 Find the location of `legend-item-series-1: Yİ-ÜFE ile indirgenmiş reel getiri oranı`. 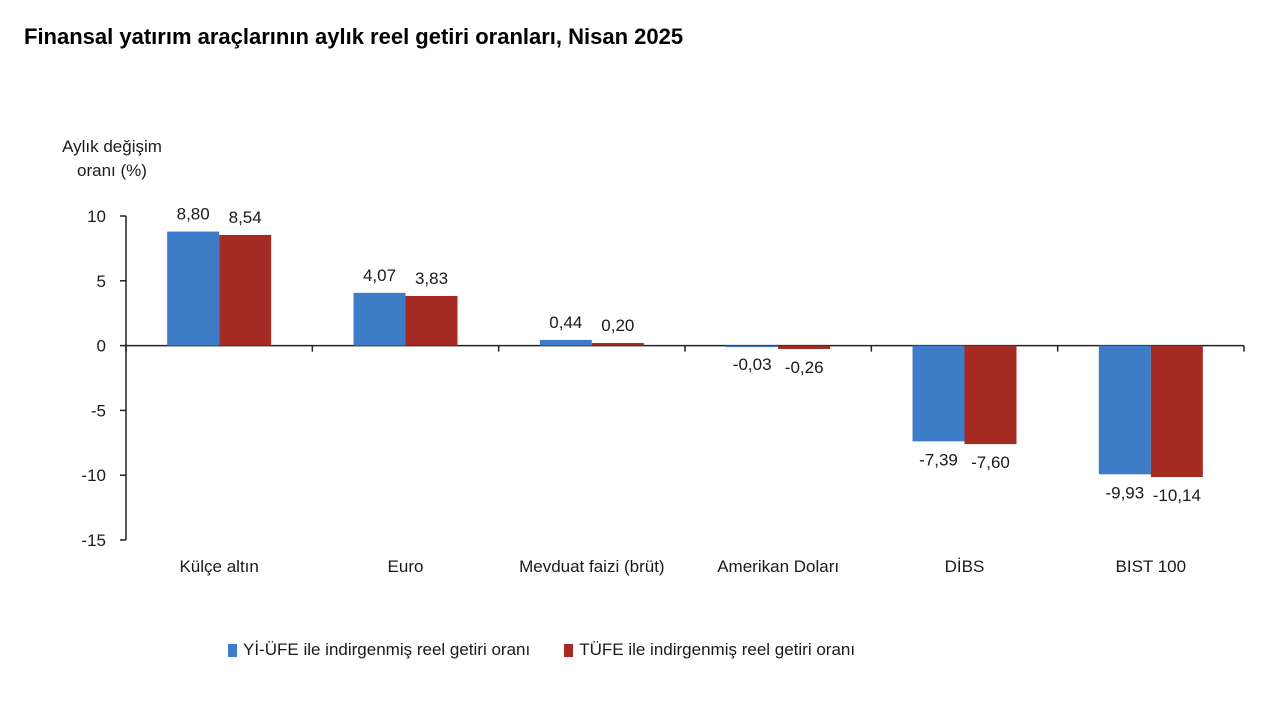

legend-item-series-1: Yİ-ÜFE ile indirgenmiş reel getiri oranı is located at coordinates (379, 650).